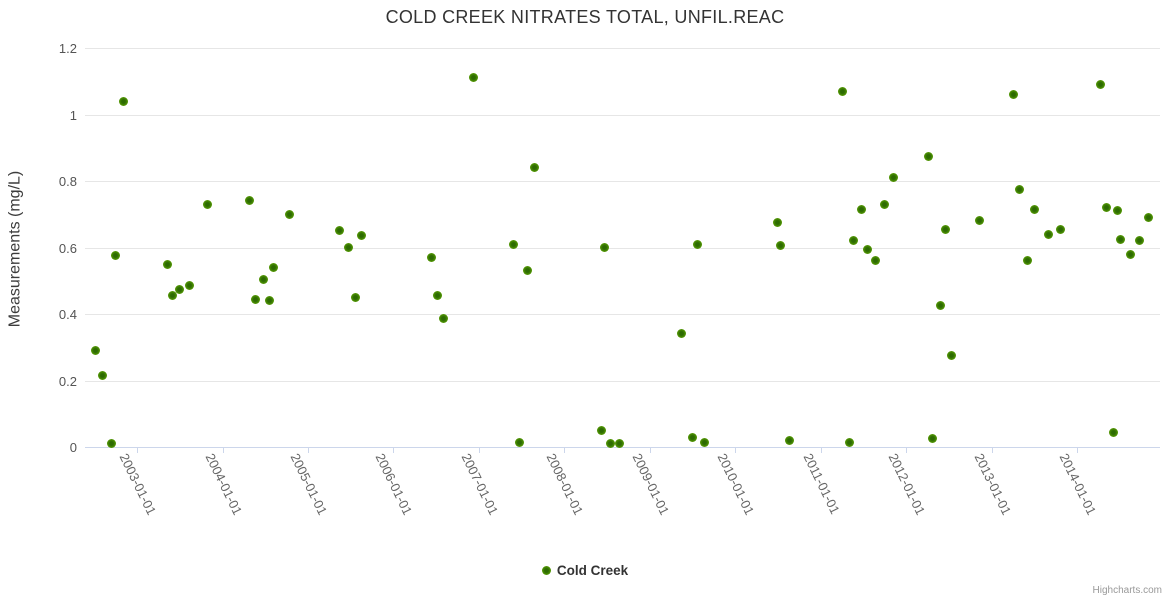  I want to click on y-axis-label: 0.2, so click(67, 381).